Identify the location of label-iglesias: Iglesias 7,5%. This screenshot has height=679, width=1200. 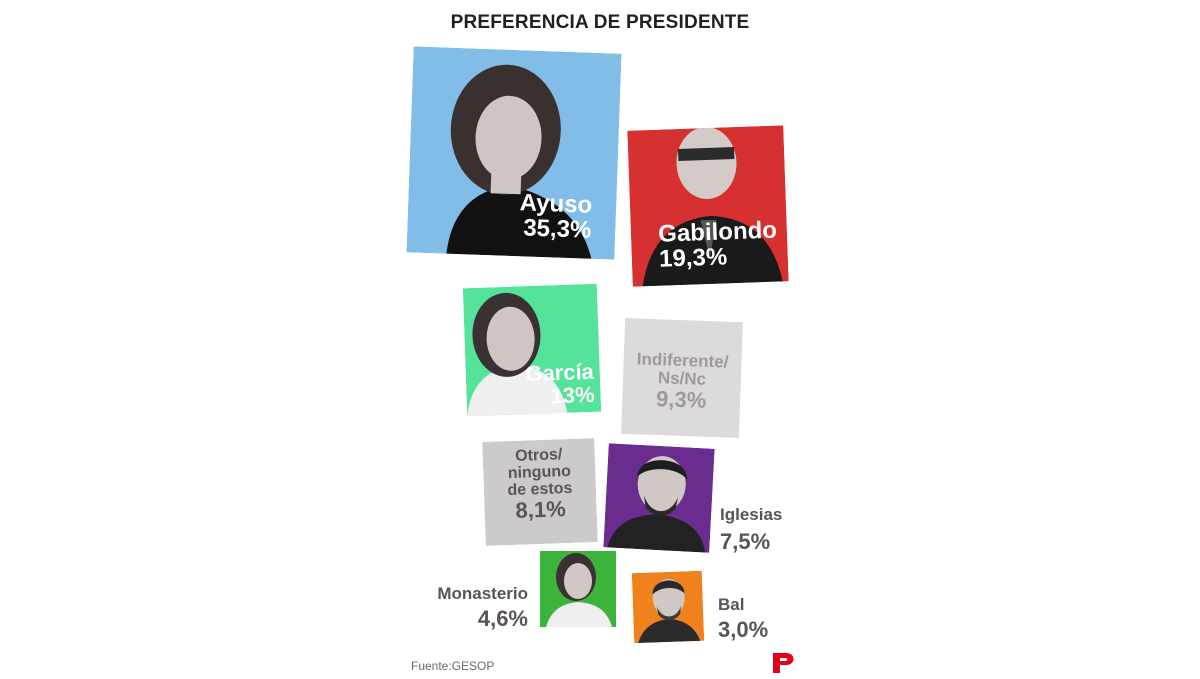
(751, 529).